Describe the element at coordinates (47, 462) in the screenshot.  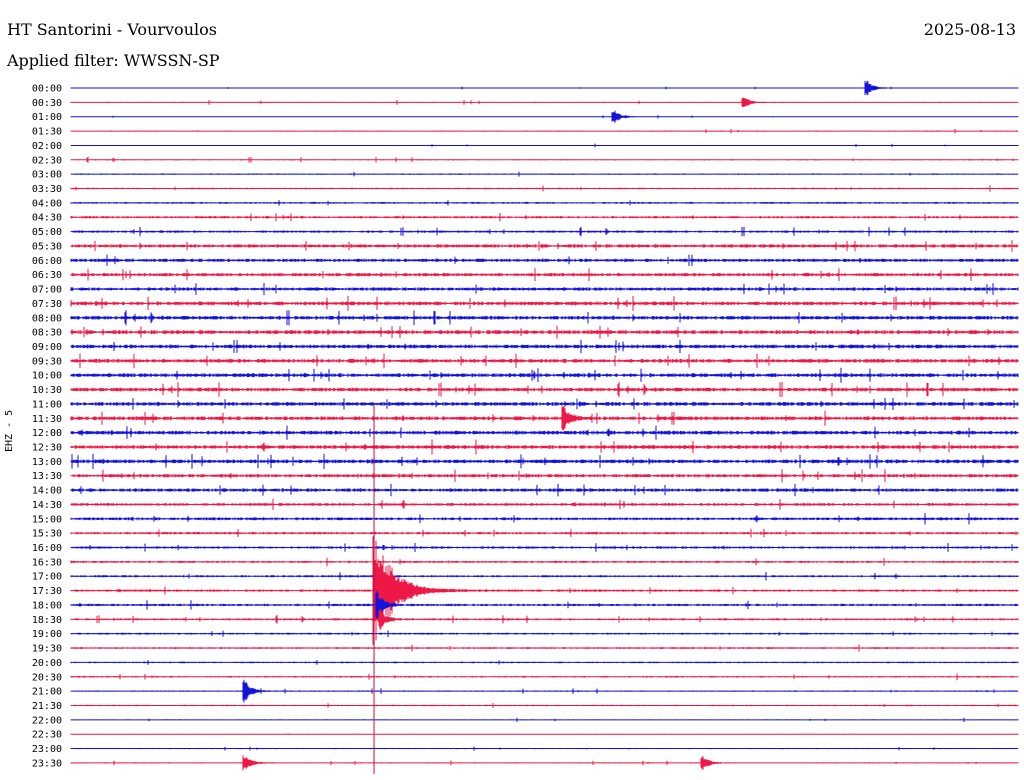
I see `row-time-label: 13:00` at that location.